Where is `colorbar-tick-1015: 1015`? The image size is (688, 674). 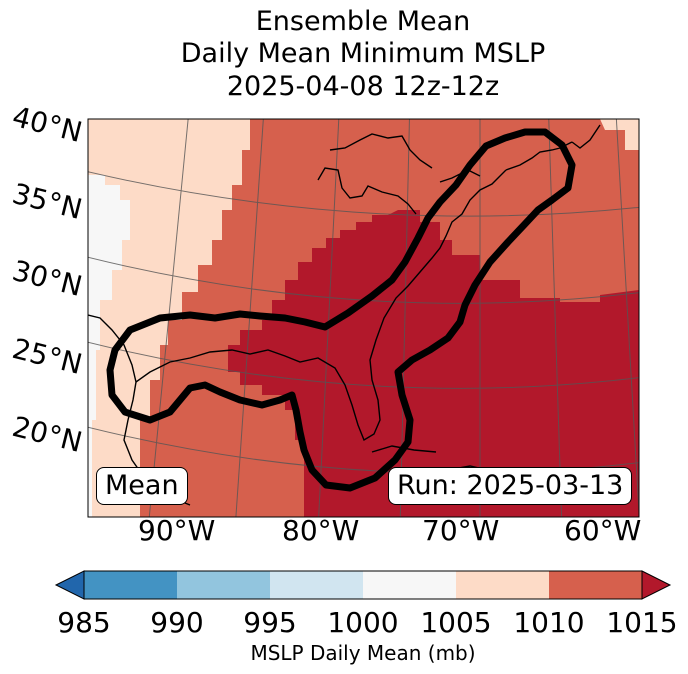 colorbar-tick-1015: 1015 is located at coordinates (642, 622).